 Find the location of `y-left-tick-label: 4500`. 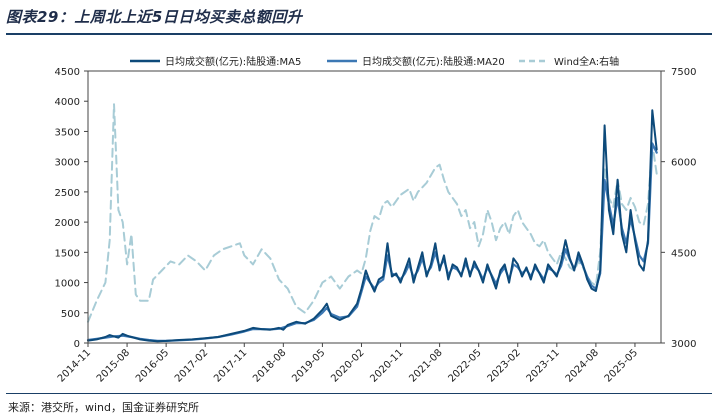

y-left-tick-label: 4500 is located at coordinates (67, 72).